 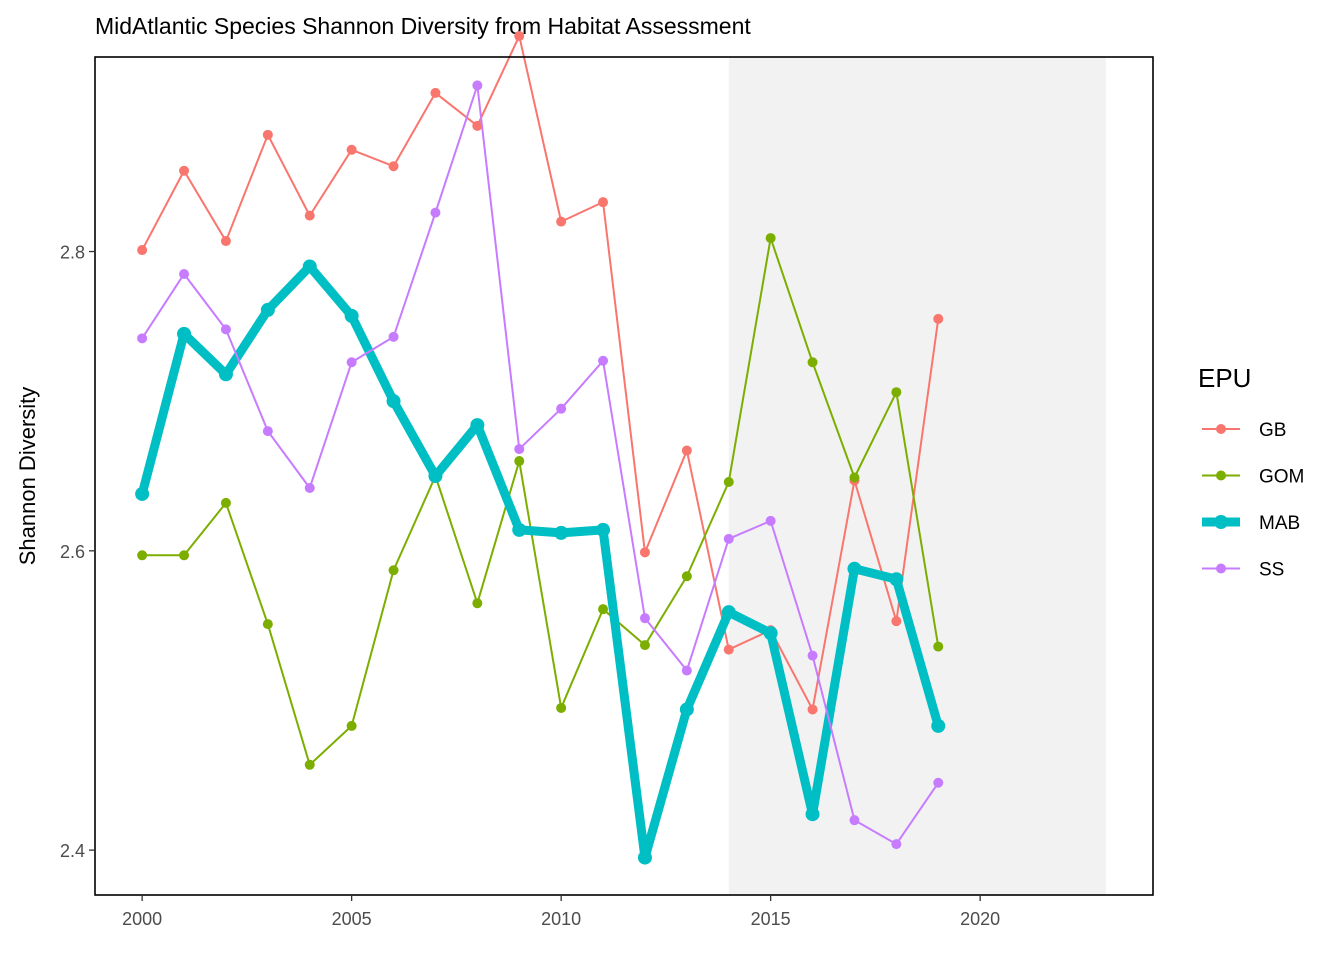 What do you see at coordinates (1221, 429) in the screenshot?
I see `legend-key-point-gb` at bounding box center [1221, 429].